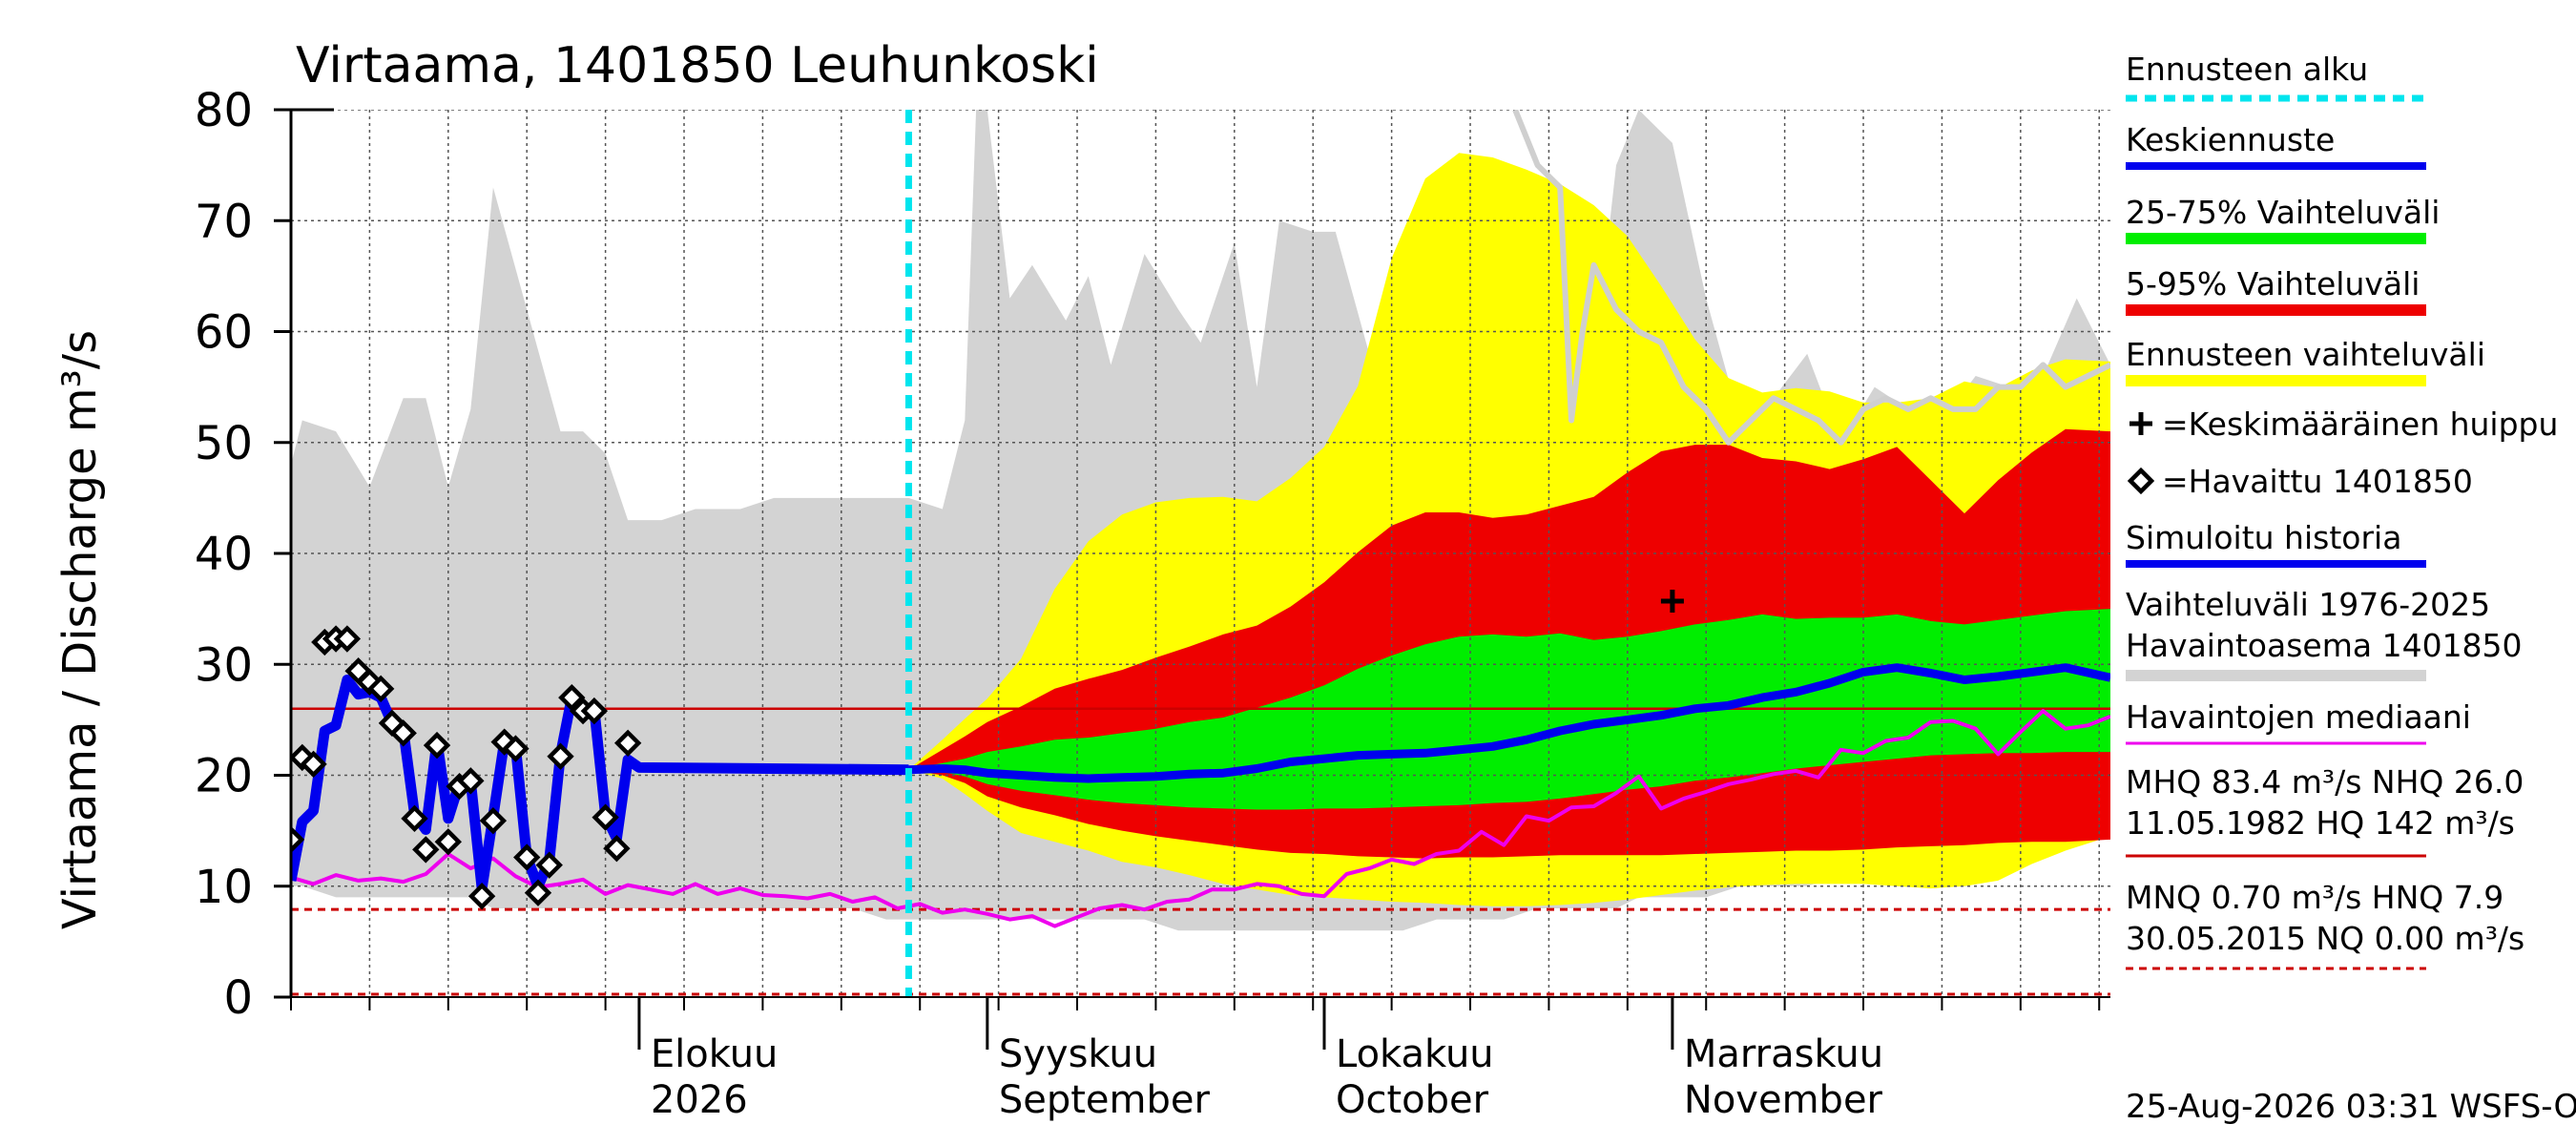  I want to click on month-label-en: 2026, so click(699, 1100).